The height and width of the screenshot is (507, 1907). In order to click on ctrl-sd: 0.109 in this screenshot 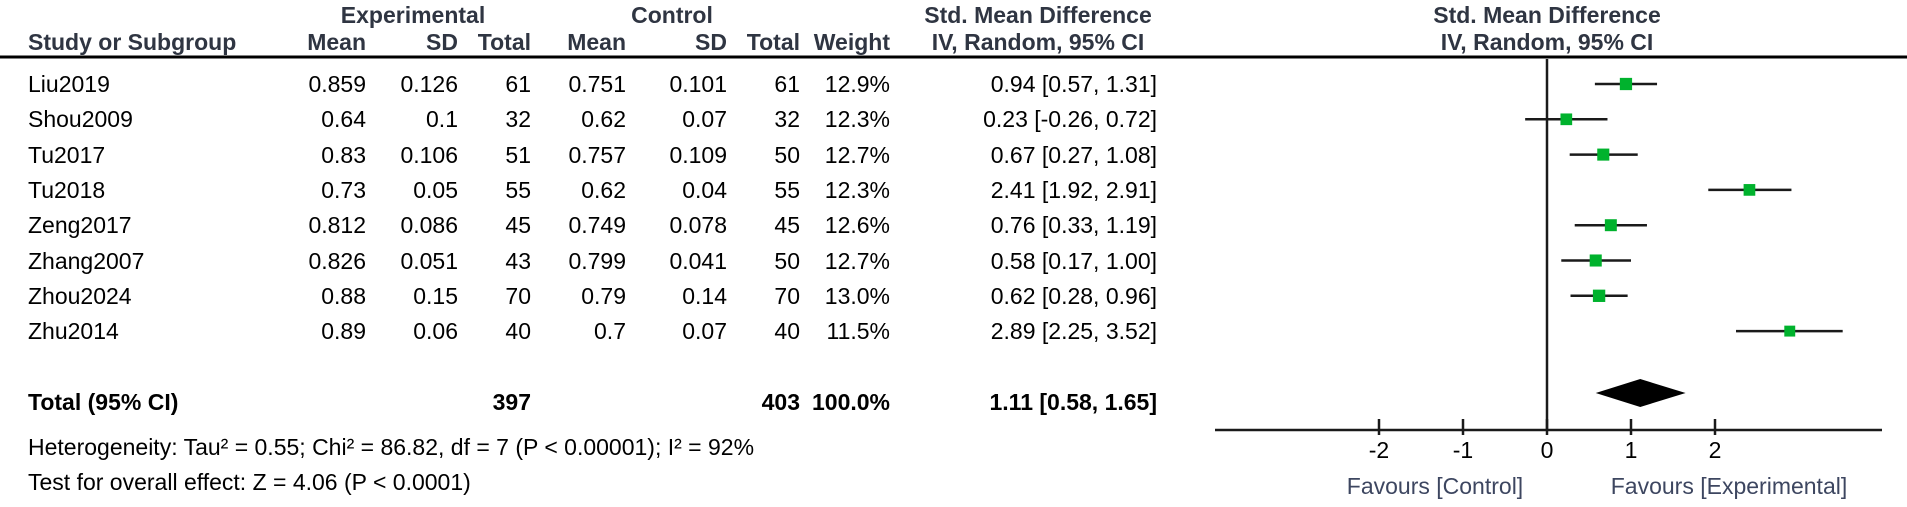, I will do `click(698, 154)`.